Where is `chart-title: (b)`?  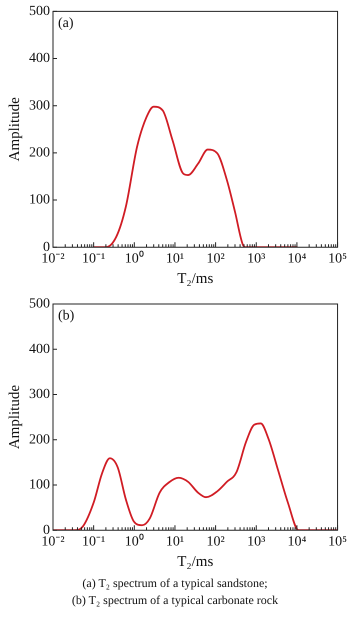 chart-title: (b) is located at coordinates (66, 316).